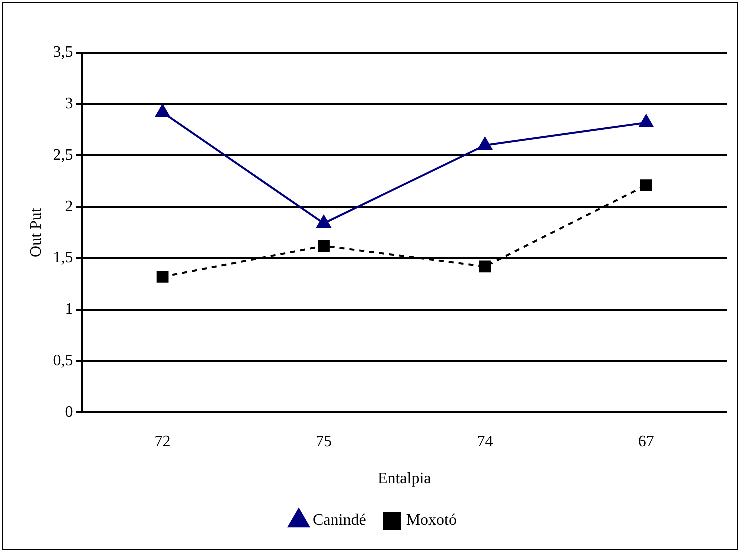 The image size is (744, 556). I want to click on y-tick-label: 1,5, so click(63, 258).